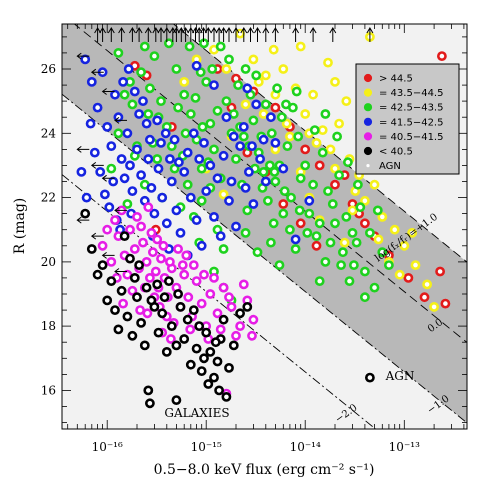 This screenshot has width=491, height=496. What do you see at coordinates (48, 326) in the screenshot?
I see `y-tick-label: 18` at bounding box center [48, 326].